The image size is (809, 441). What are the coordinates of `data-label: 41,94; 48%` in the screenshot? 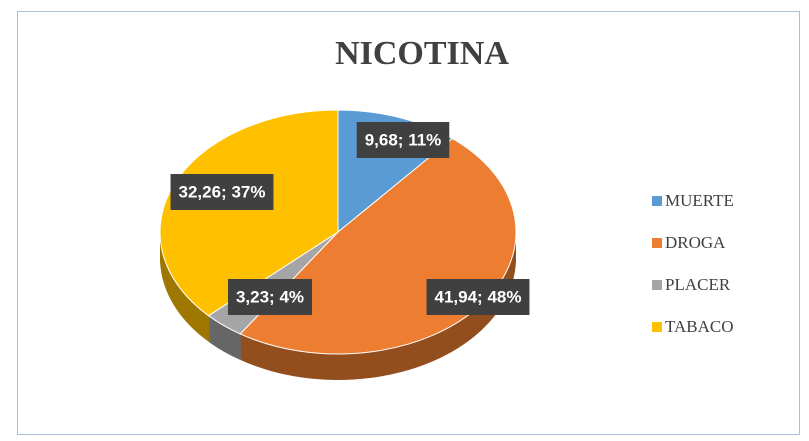 It's located at (478, 296).